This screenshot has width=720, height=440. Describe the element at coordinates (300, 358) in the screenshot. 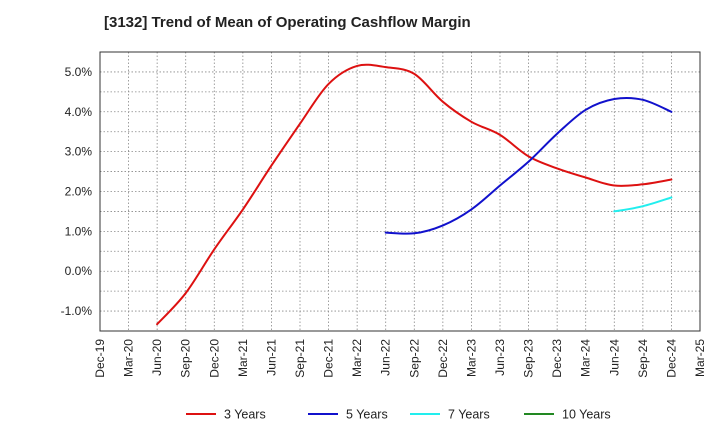

I see `x-tick-label: Sep-21` at that location.